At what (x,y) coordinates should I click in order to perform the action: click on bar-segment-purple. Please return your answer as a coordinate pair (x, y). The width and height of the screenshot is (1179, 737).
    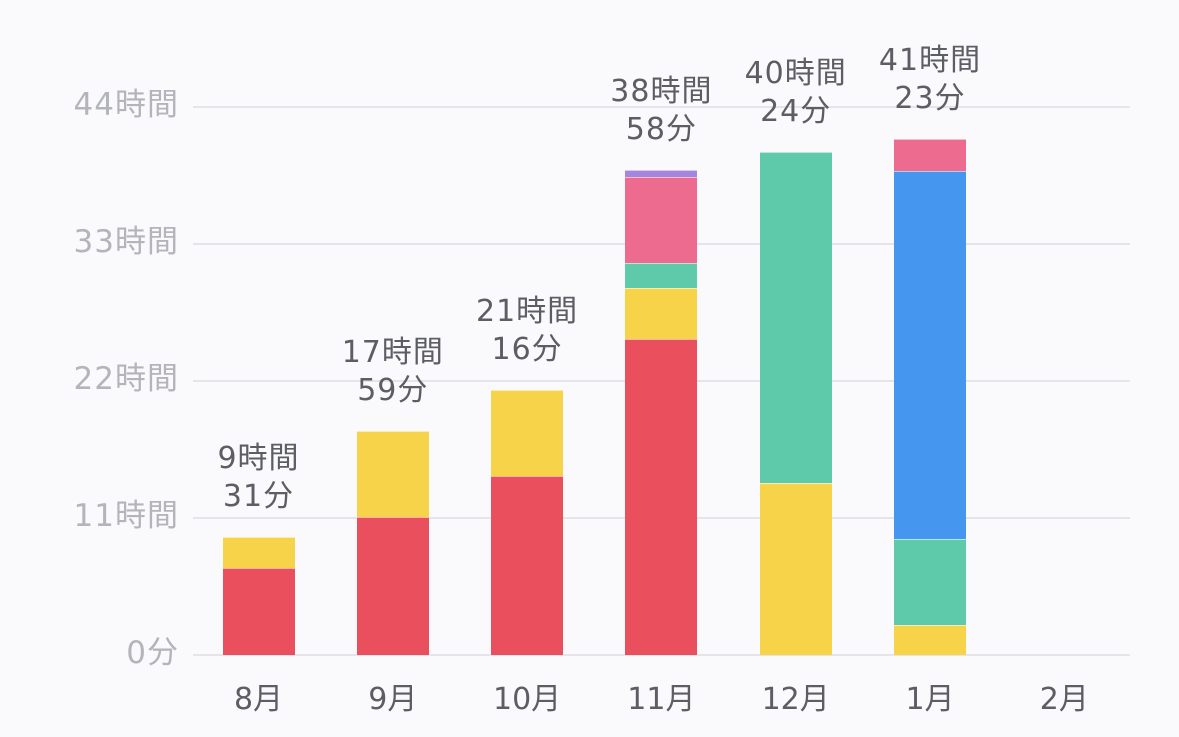
    Looking at the image, I should click on (661, 173).